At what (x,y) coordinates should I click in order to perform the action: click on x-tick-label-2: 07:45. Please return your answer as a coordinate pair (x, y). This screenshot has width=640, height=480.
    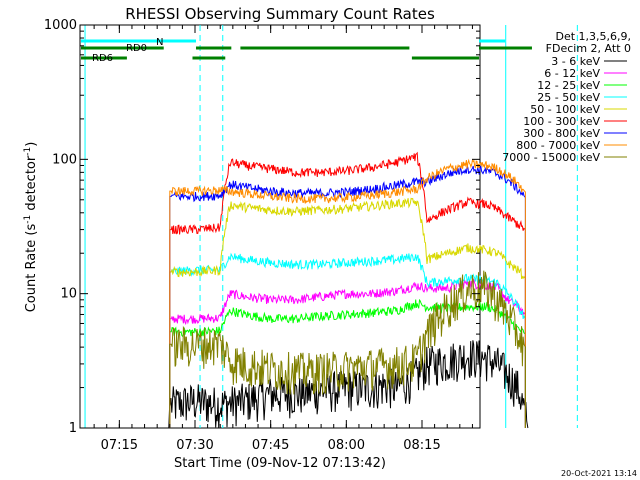
    Looking at the image, I should click on (270, 445).